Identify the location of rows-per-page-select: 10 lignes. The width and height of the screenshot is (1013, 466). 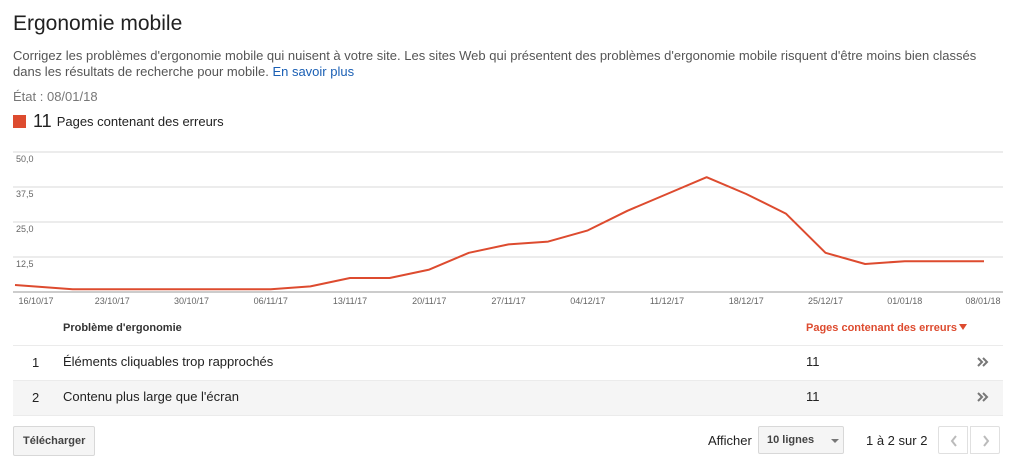
(801, 440).